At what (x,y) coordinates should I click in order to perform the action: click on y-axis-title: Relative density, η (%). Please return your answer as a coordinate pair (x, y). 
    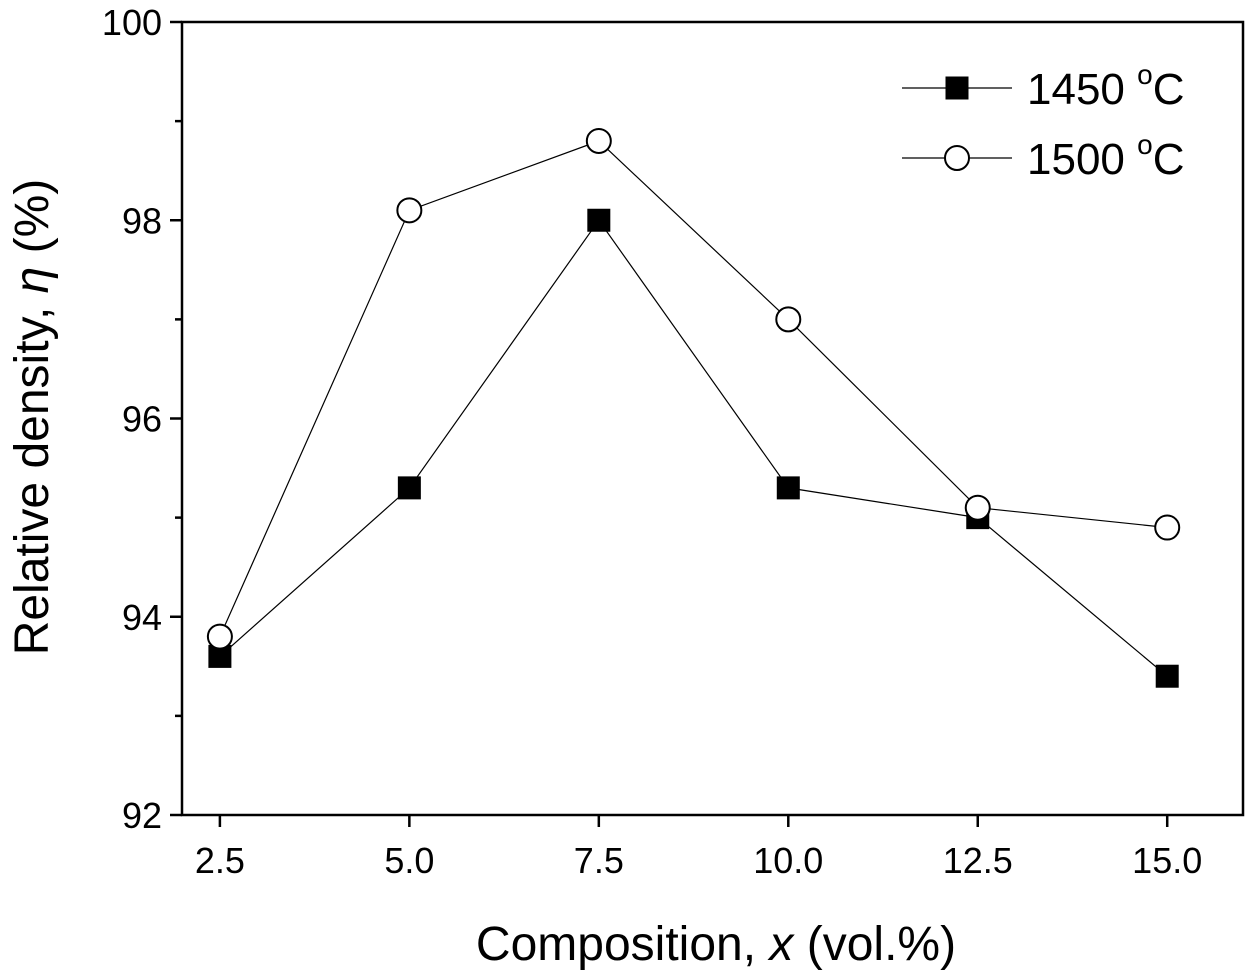
    Looking at the image, I should click on (32, 417).